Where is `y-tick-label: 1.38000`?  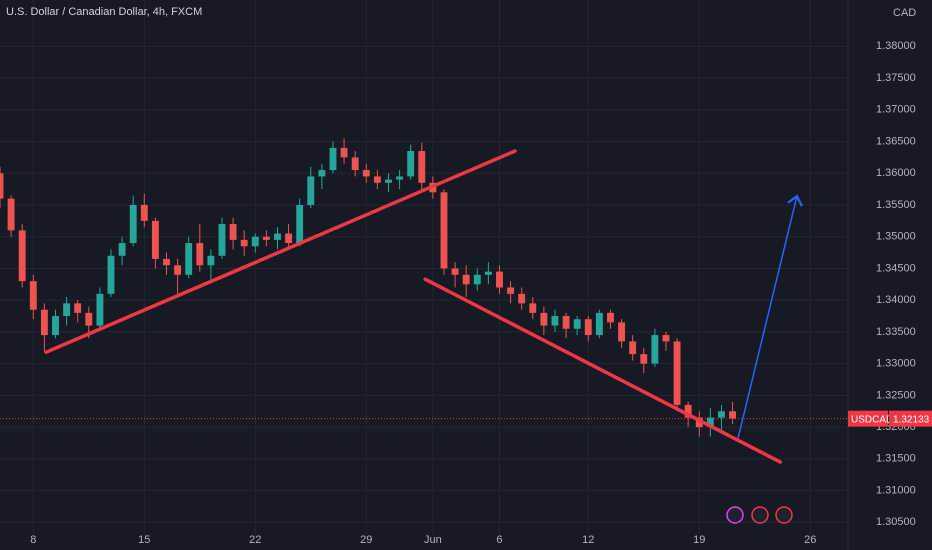 y-tick-label: 1.38000 is located at coordinates (896, 46).